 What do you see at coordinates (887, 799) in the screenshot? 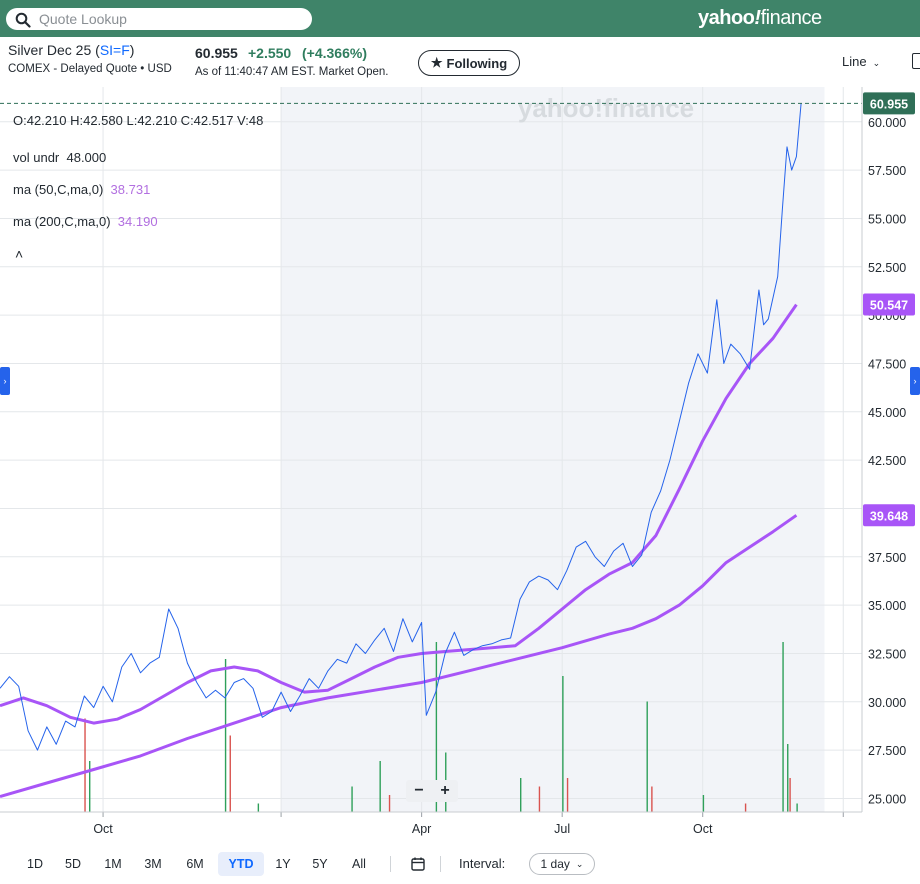
I see `y-tick-label: 25.000` at bounding box center [887, 799].